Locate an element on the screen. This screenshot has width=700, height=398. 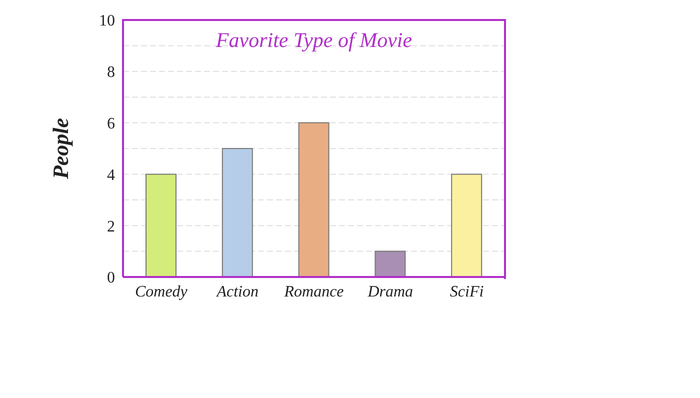
y-tick-label: 10 is located at coordinates (107, 21).